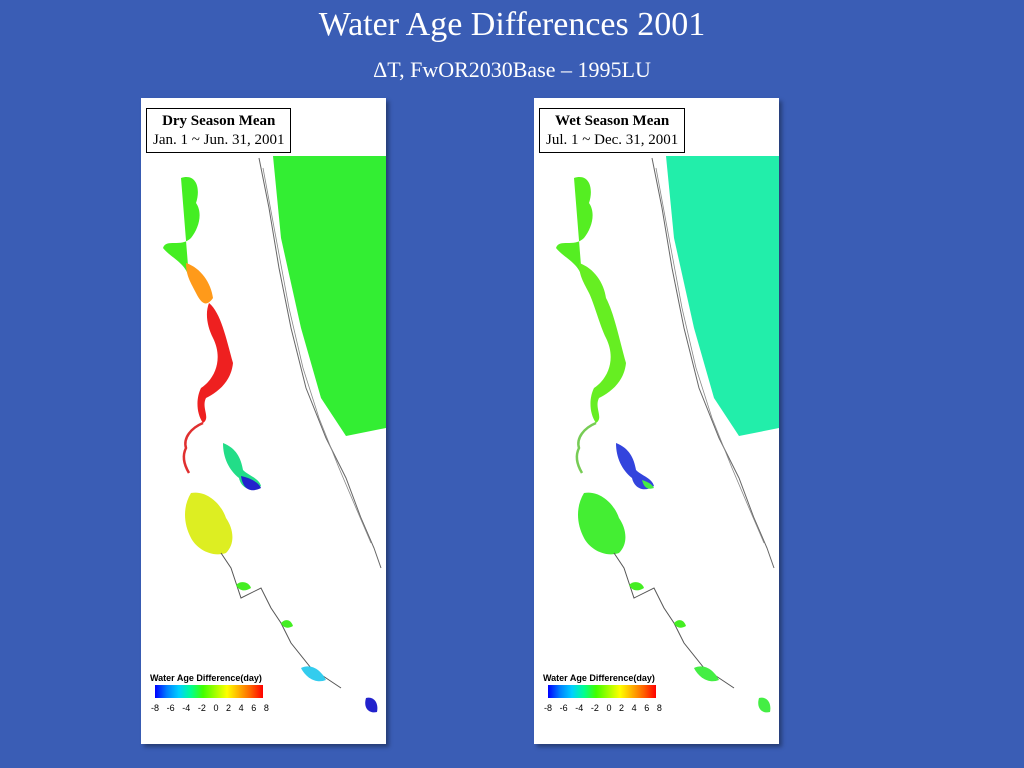 Image resolution: width=1024 pixels, height=768 pixels. I want to click on slide-title: Water Age Differences 2001, so click(512, 24).